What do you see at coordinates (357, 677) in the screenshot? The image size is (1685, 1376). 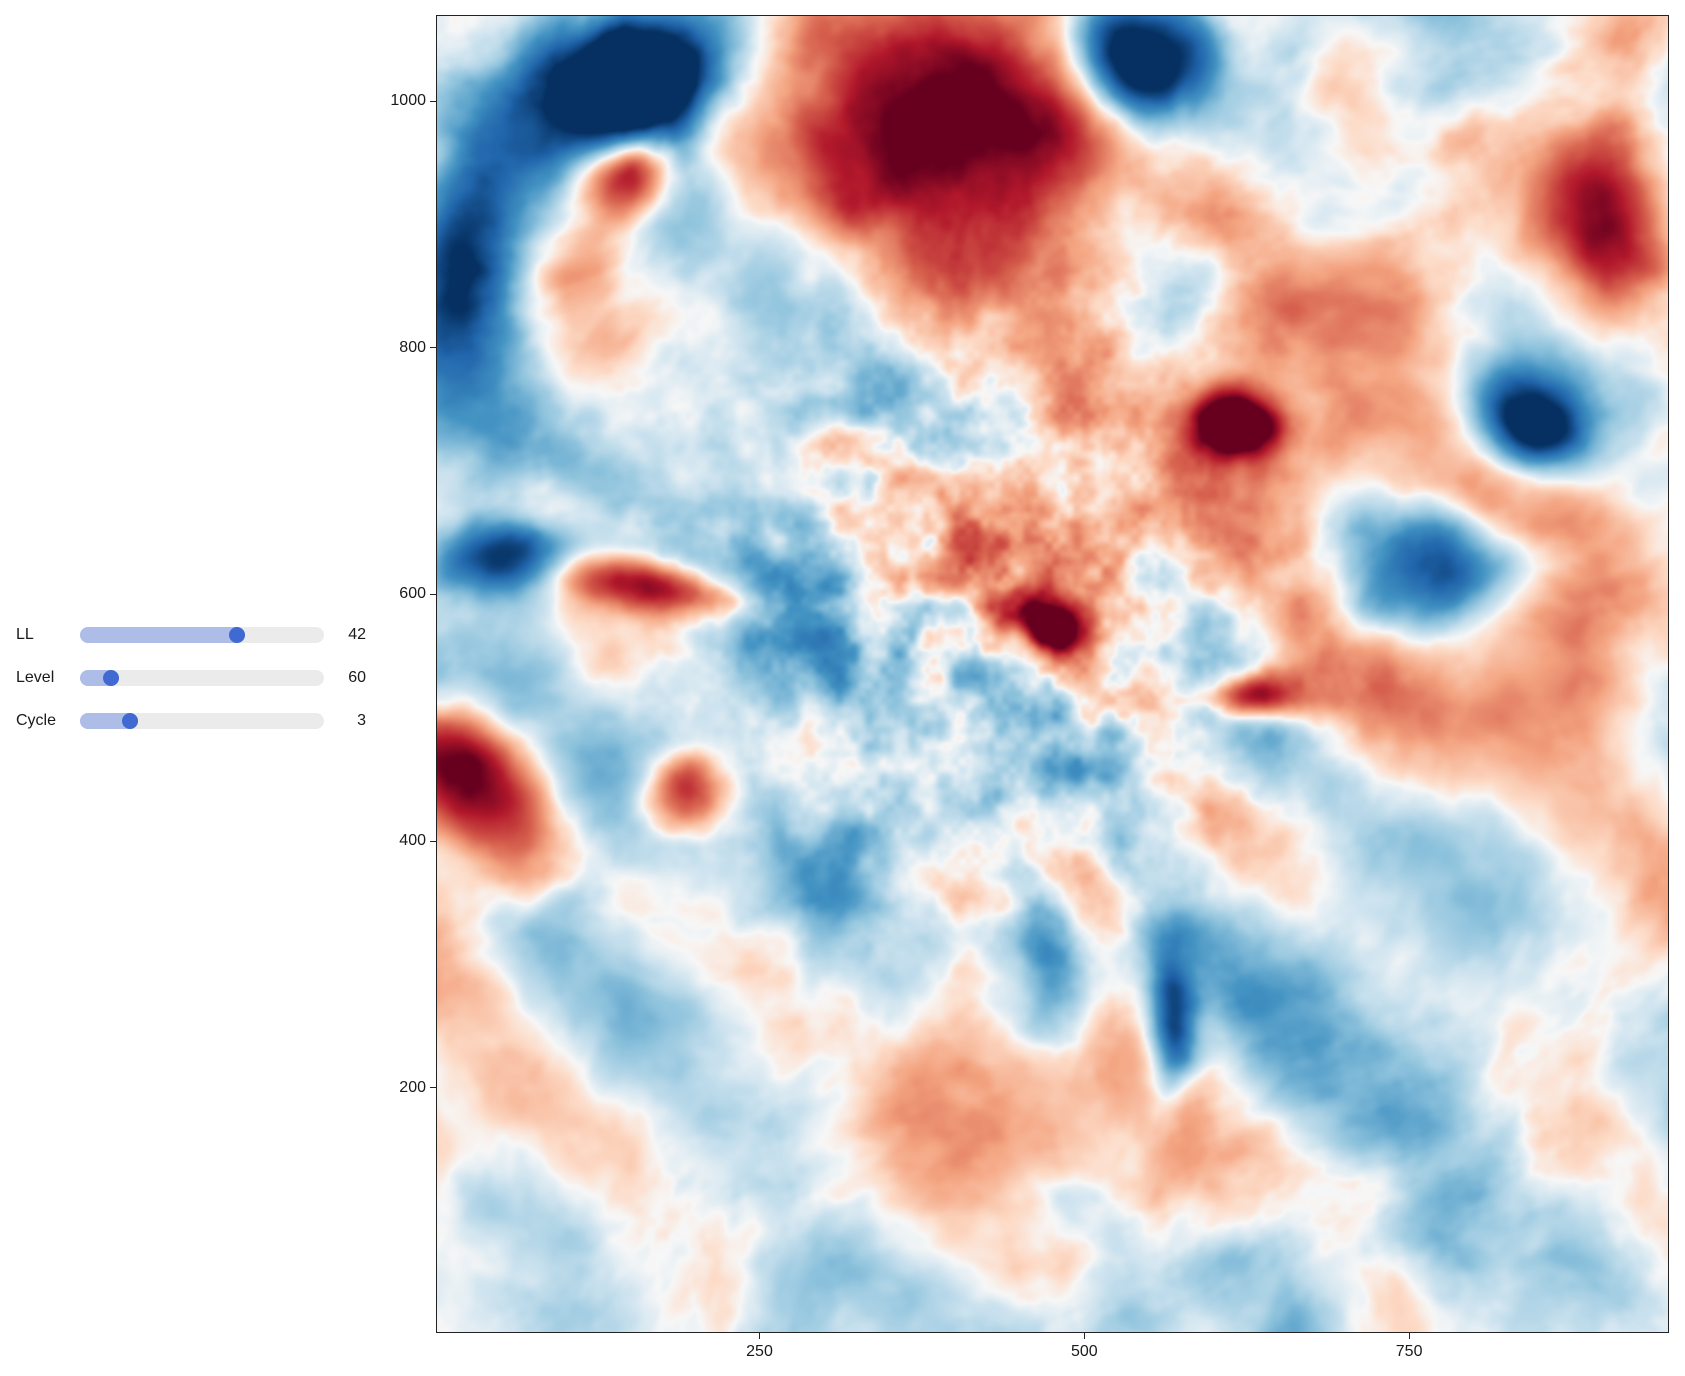 I see `slider-value-level: 60` at bounding box center [357, 677].